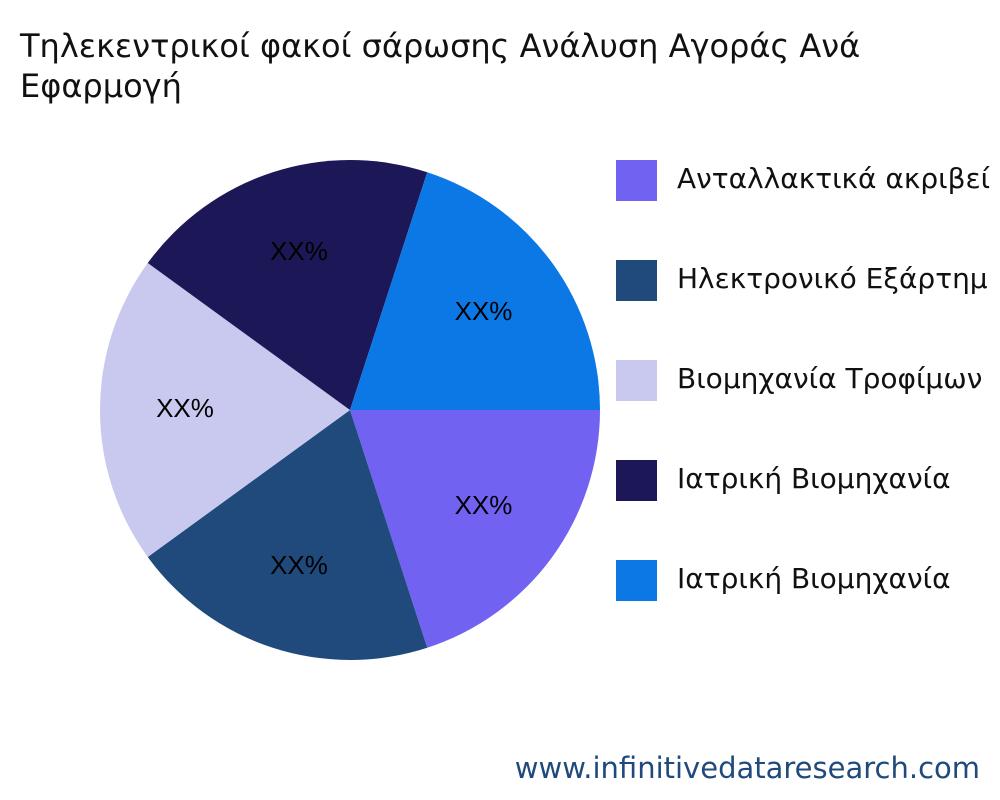  Describe the element at coordinates (834, 178) in the screenshot. I see `legend-label: Ανταλλακτικά ακριβεί` at that location.